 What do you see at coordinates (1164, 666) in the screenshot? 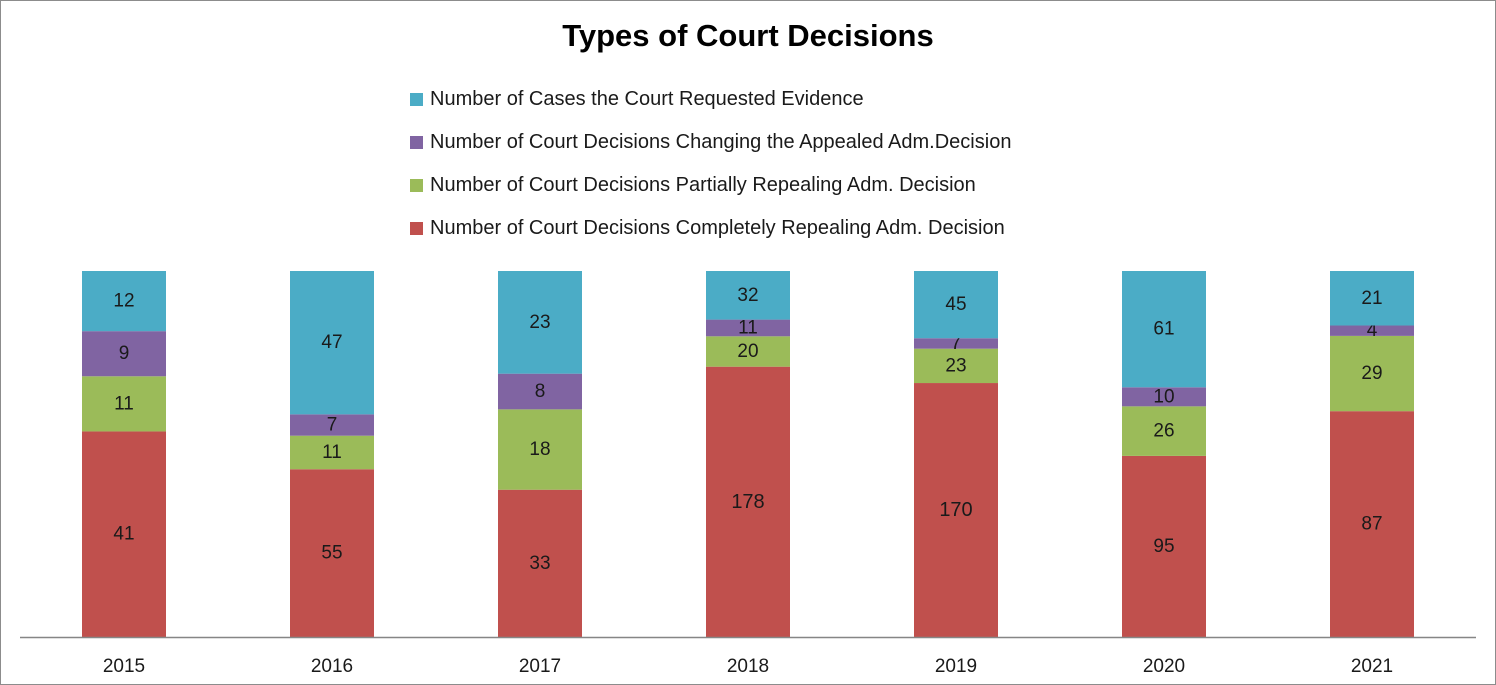
I see `x-tick-label-2020: 2020` at bounding box center [1164, 666].